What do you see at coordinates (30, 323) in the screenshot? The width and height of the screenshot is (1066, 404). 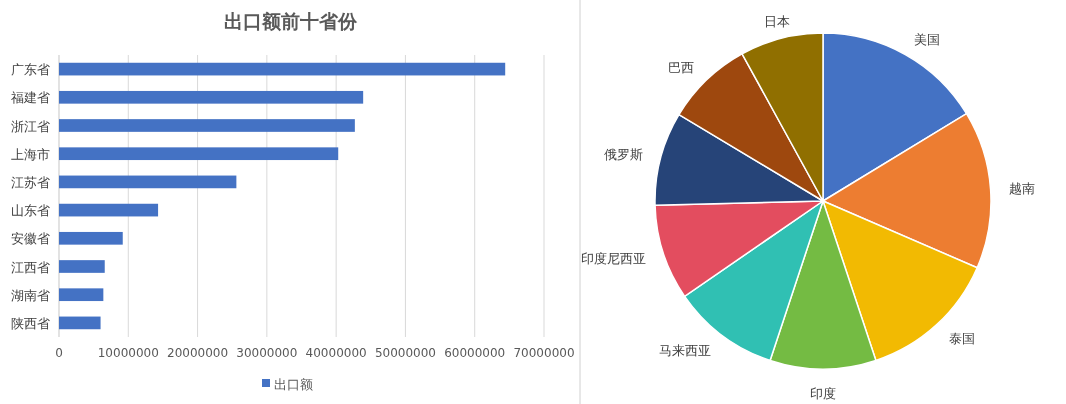 I see `y-tick-label: 陕西省` at bounding box center [30, 323].